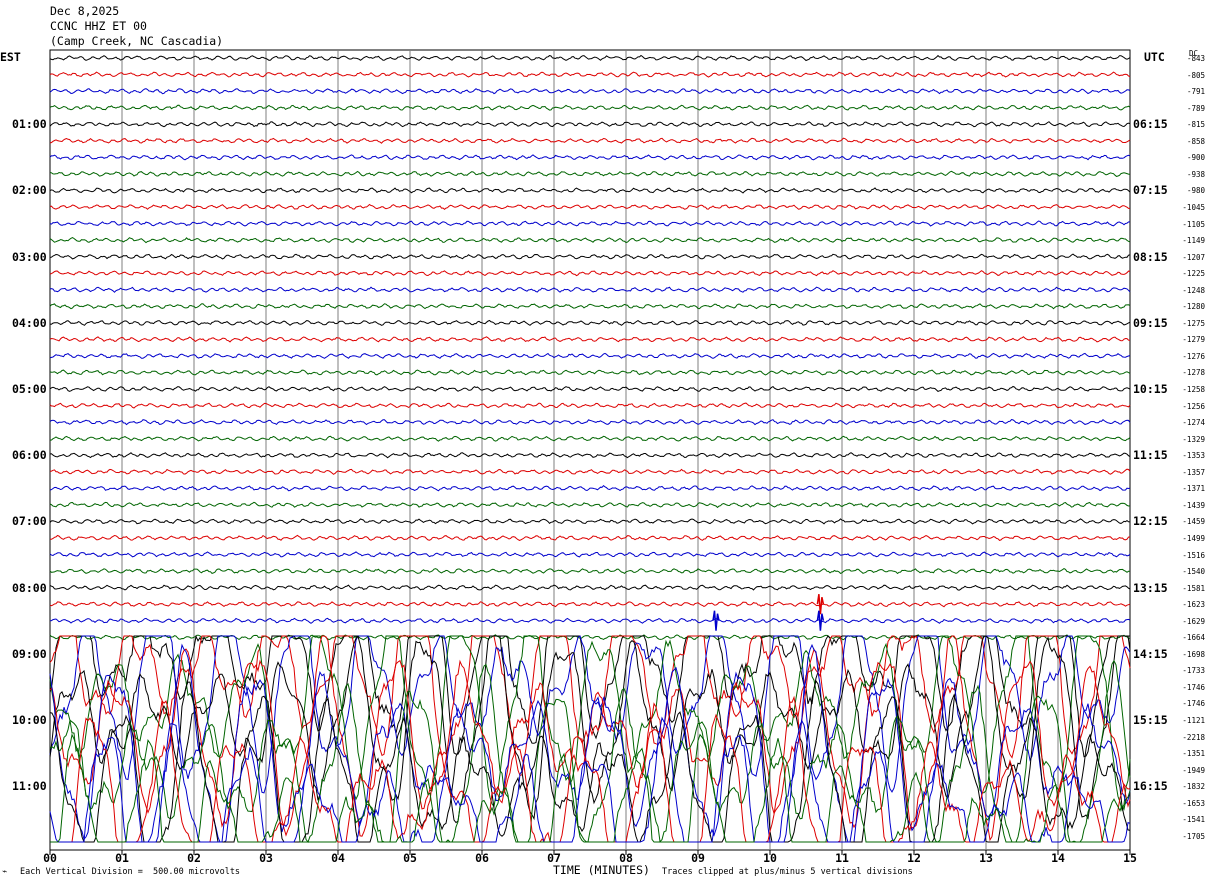  What do you see at coordinates (601, 870) in the screenshot?
I see `x-axis-label: TIME (MINUTES)` at bounding box center [601, 870].